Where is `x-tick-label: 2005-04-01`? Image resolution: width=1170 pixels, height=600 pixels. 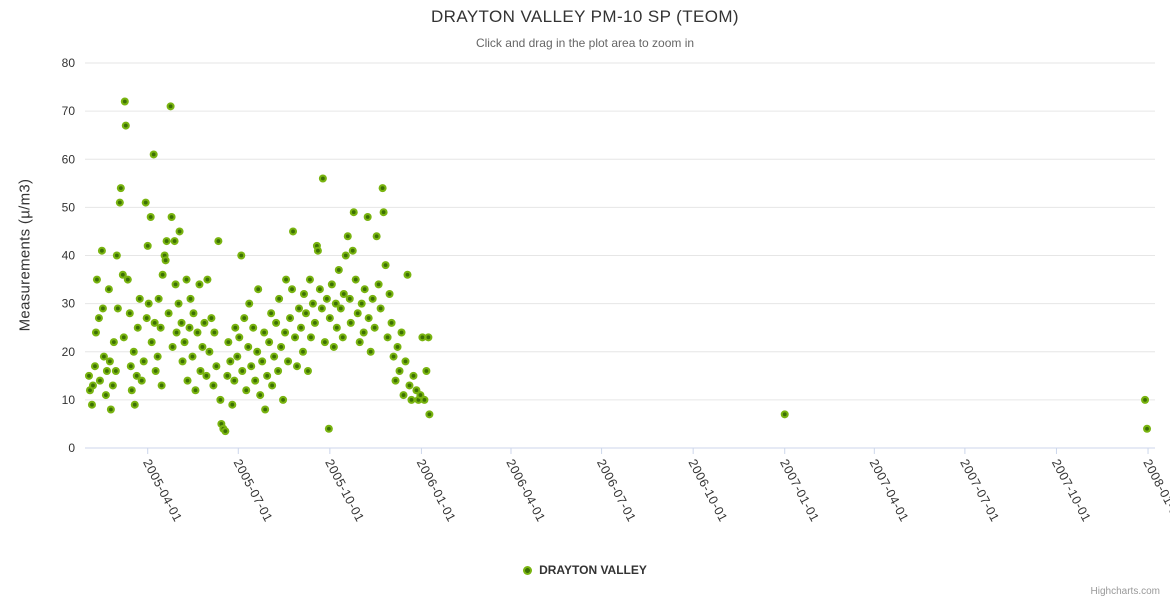
x-tick-label: 2005-04-01 is located at coordinates (162, 490).